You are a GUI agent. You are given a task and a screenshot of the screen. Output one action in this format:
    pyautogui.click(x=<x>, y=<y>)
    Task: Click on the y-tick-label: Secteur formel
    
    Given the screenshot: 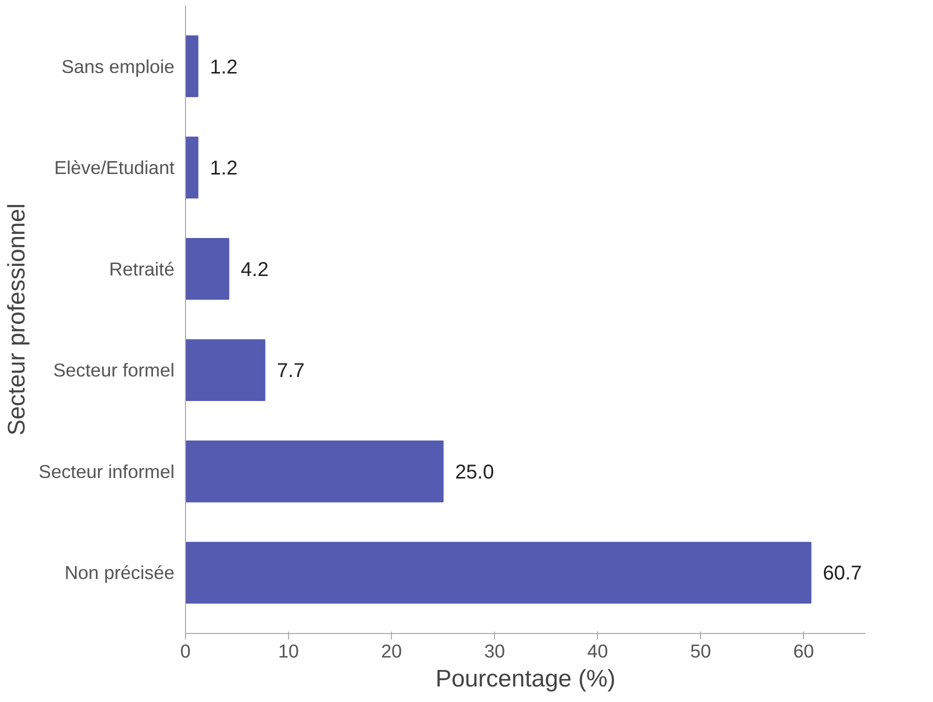 What is the action you would take?
    pyautogui.click(x=113, y=370)
    